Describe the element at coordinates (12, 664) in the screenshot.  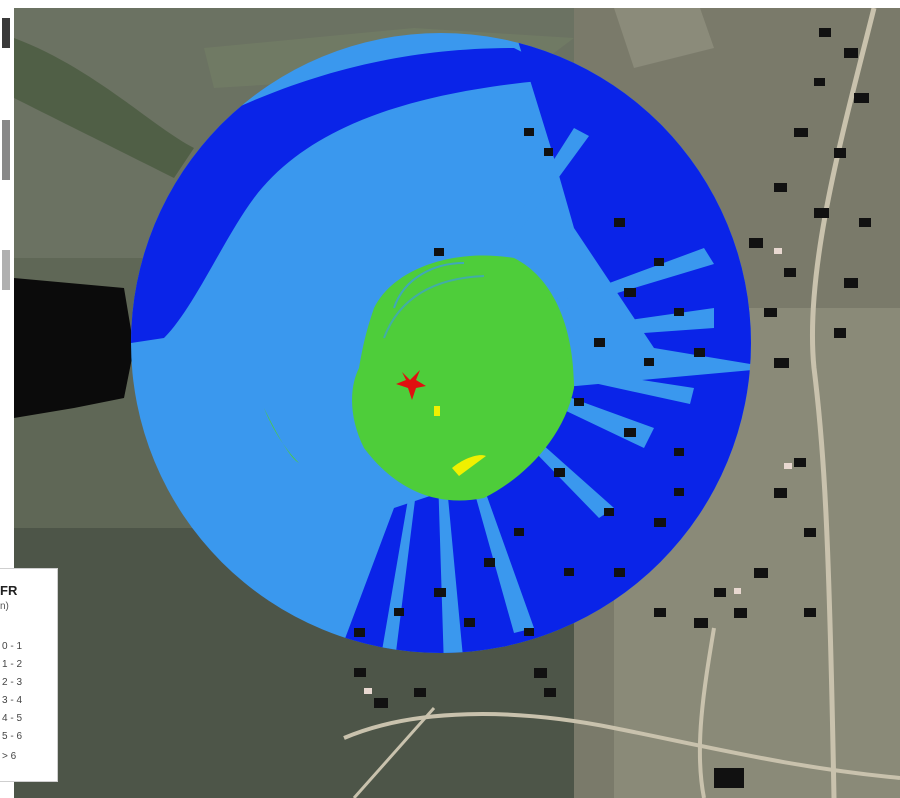
I see `legend-item: 1 - 2` at that location.